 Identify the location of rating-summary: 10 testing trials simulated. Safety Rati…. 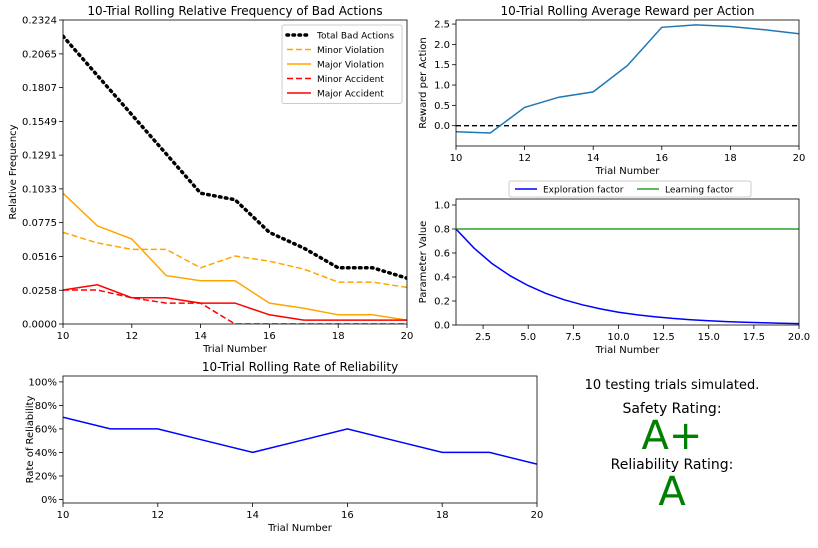
(672, 443).